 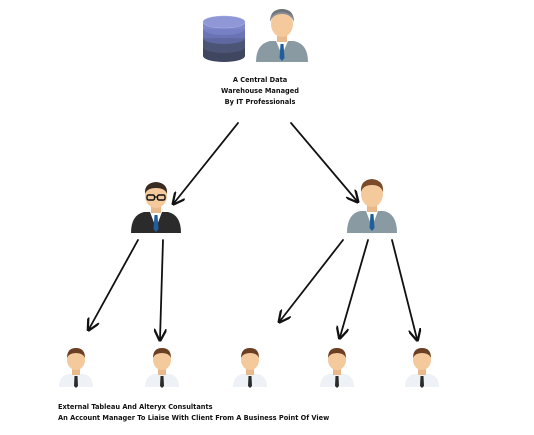 What do you see at coordinates (206, 162) in the screenshot?
I see `arrow-top-to-consultant` at bounding box center [206, 162].